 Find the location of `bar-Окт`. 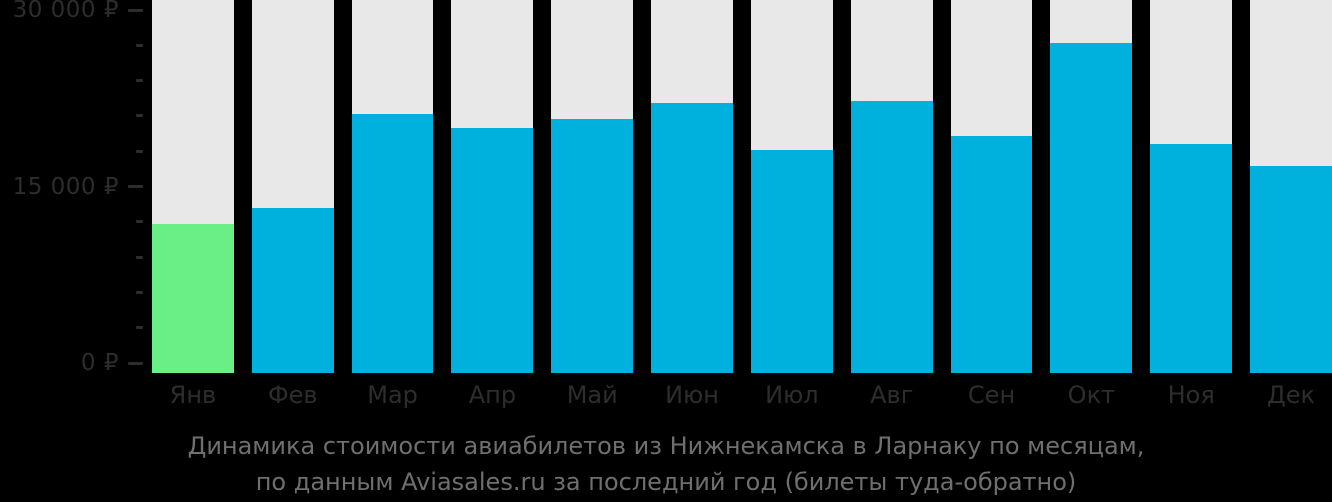

bar-Окт is located at coordinates (1091, 208).